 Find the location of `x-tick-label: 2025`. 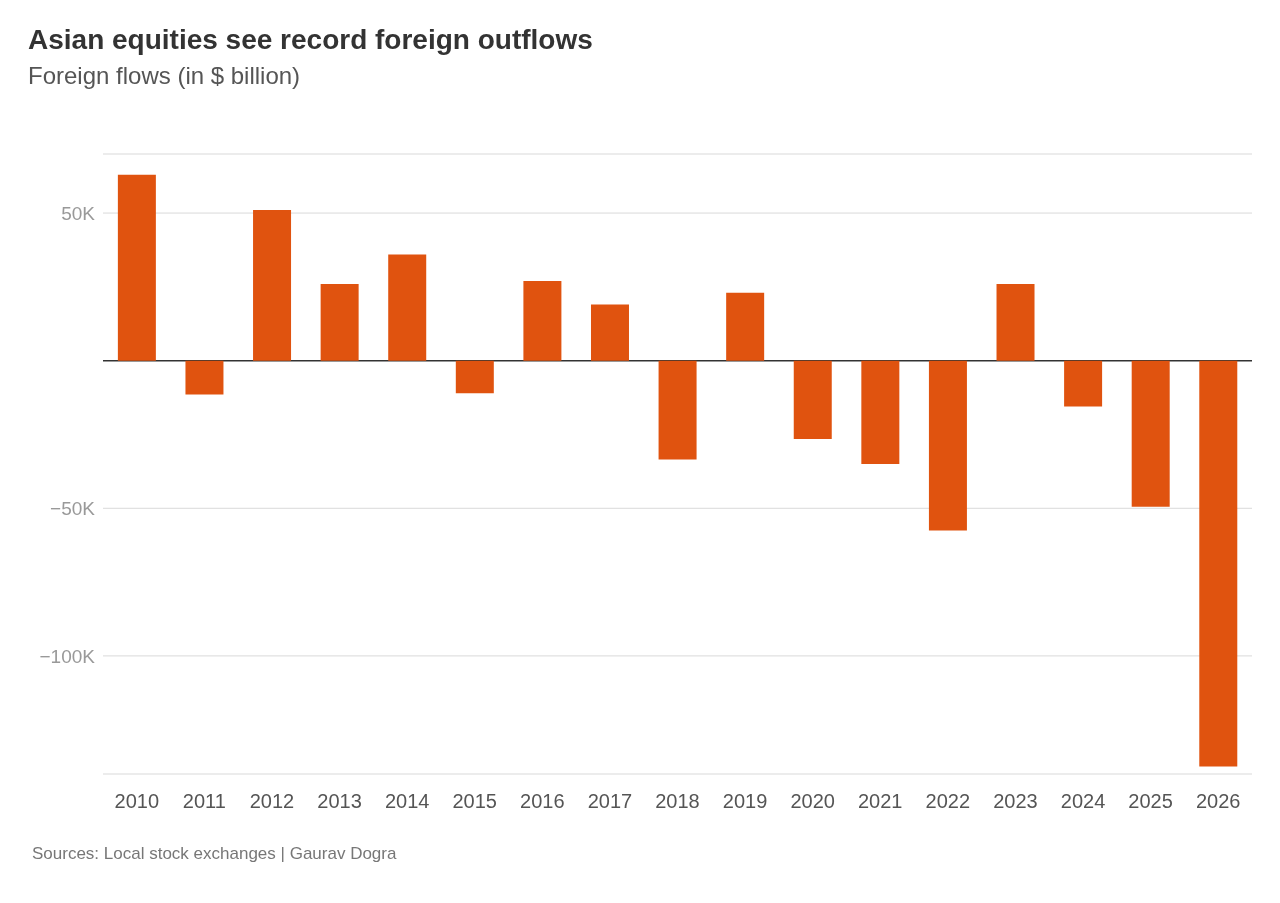

x-tick-label: 2025 is located at coordinates (1150, 801).